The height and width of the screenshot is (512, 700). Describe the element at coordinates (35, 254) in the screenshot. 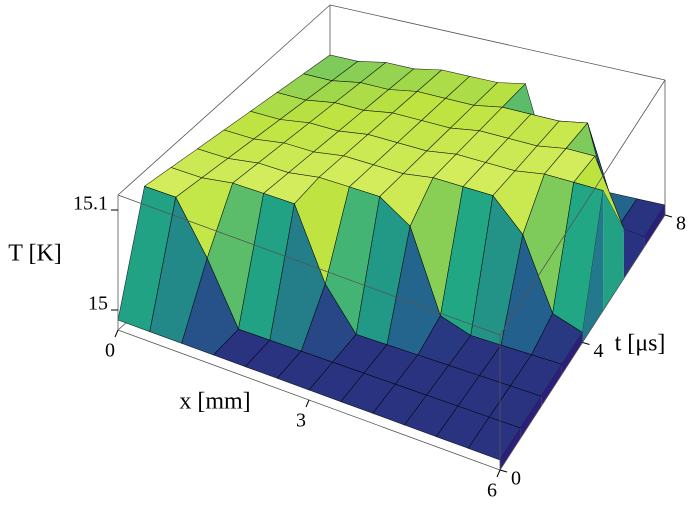

I see `z-axis-label: T [K]` at that location.